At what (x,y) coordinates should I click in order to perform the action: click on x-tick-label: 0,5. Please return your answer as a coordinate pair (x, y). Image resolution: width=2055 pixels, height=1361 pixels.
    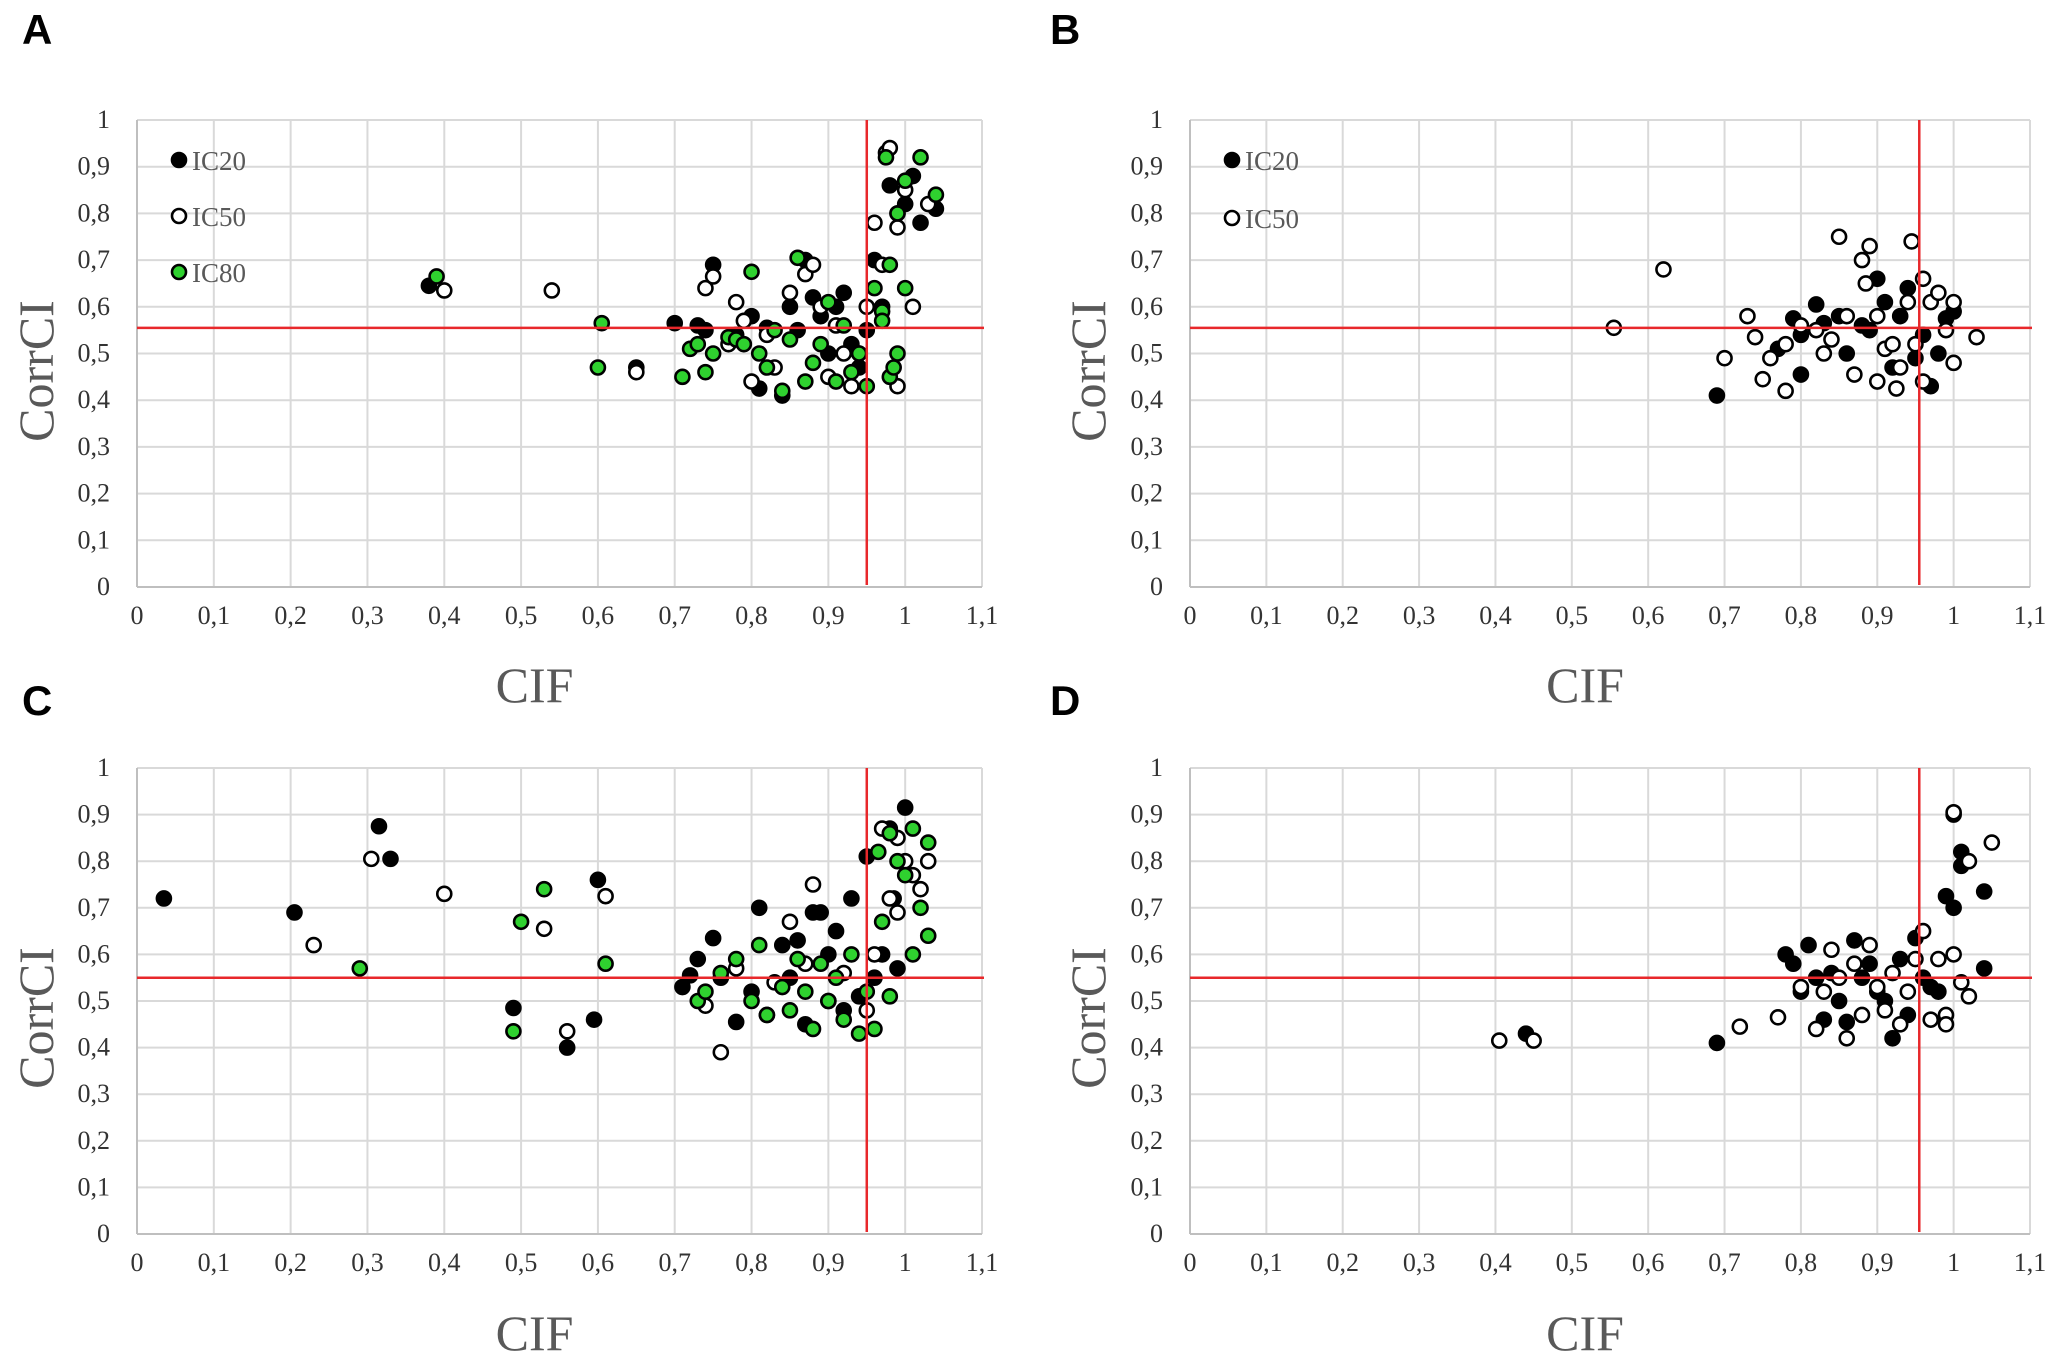
    Looking at the image, I should click on (1572, 615).